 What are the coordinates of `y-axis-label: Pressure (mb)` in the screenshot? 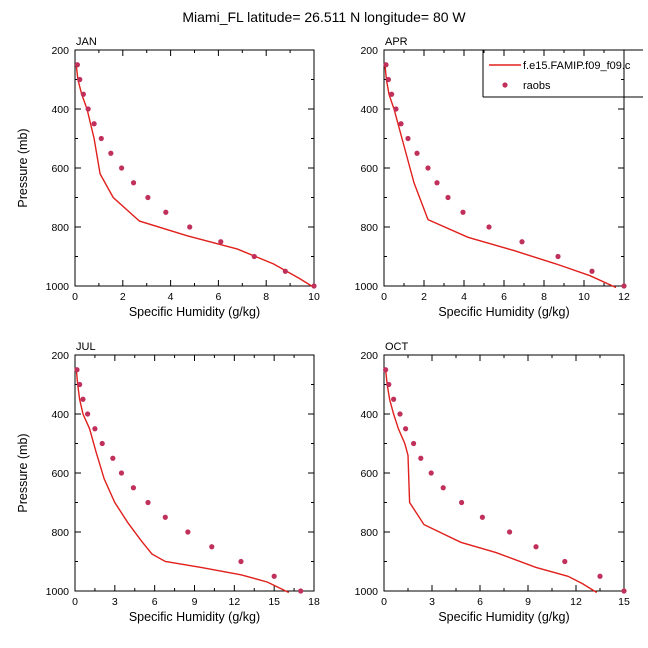 It's located at (23, 472).